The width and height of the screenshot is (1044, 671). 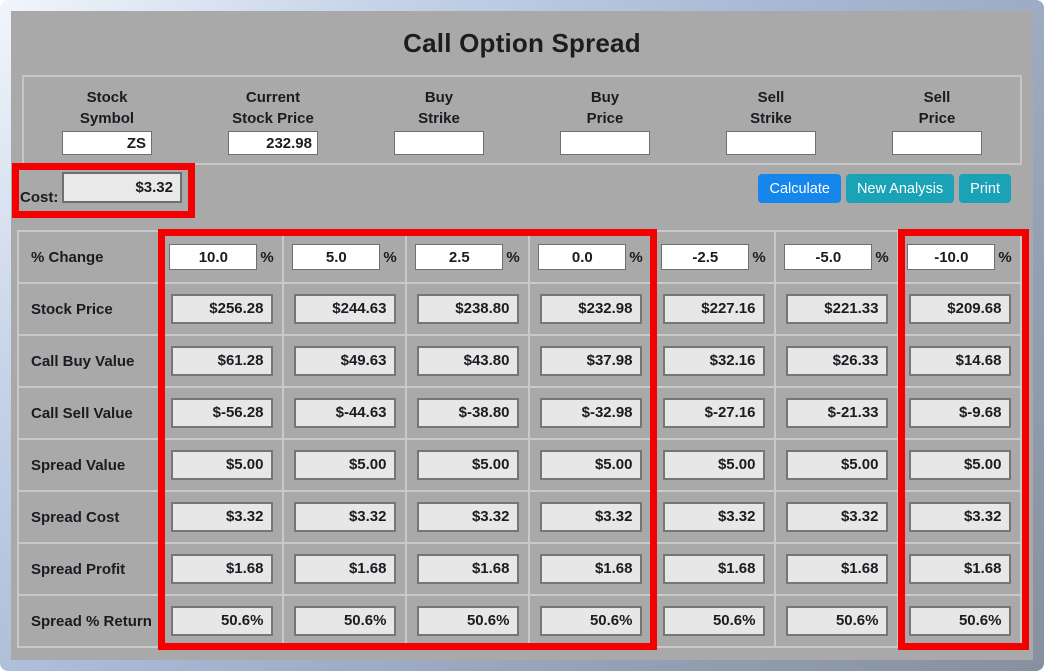 I want to click on table-cell: $-27.16, so click(x=713, y=413).